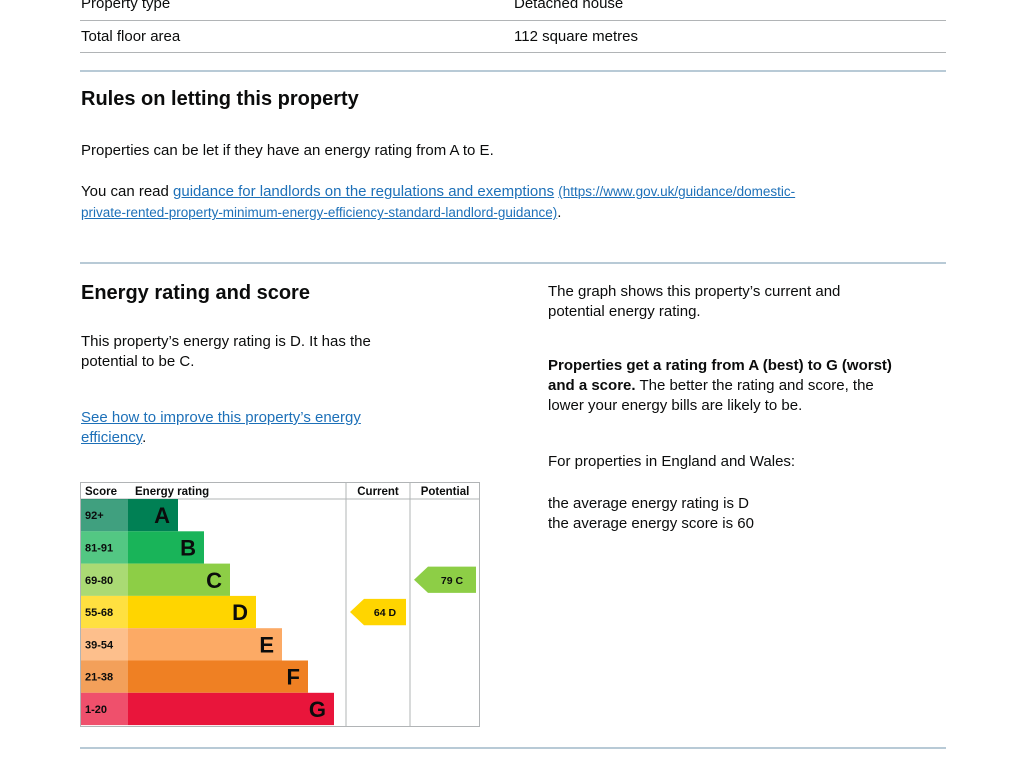  I want to click on chart-grid: Score Energy rating Current Potential, so click(280, 604).